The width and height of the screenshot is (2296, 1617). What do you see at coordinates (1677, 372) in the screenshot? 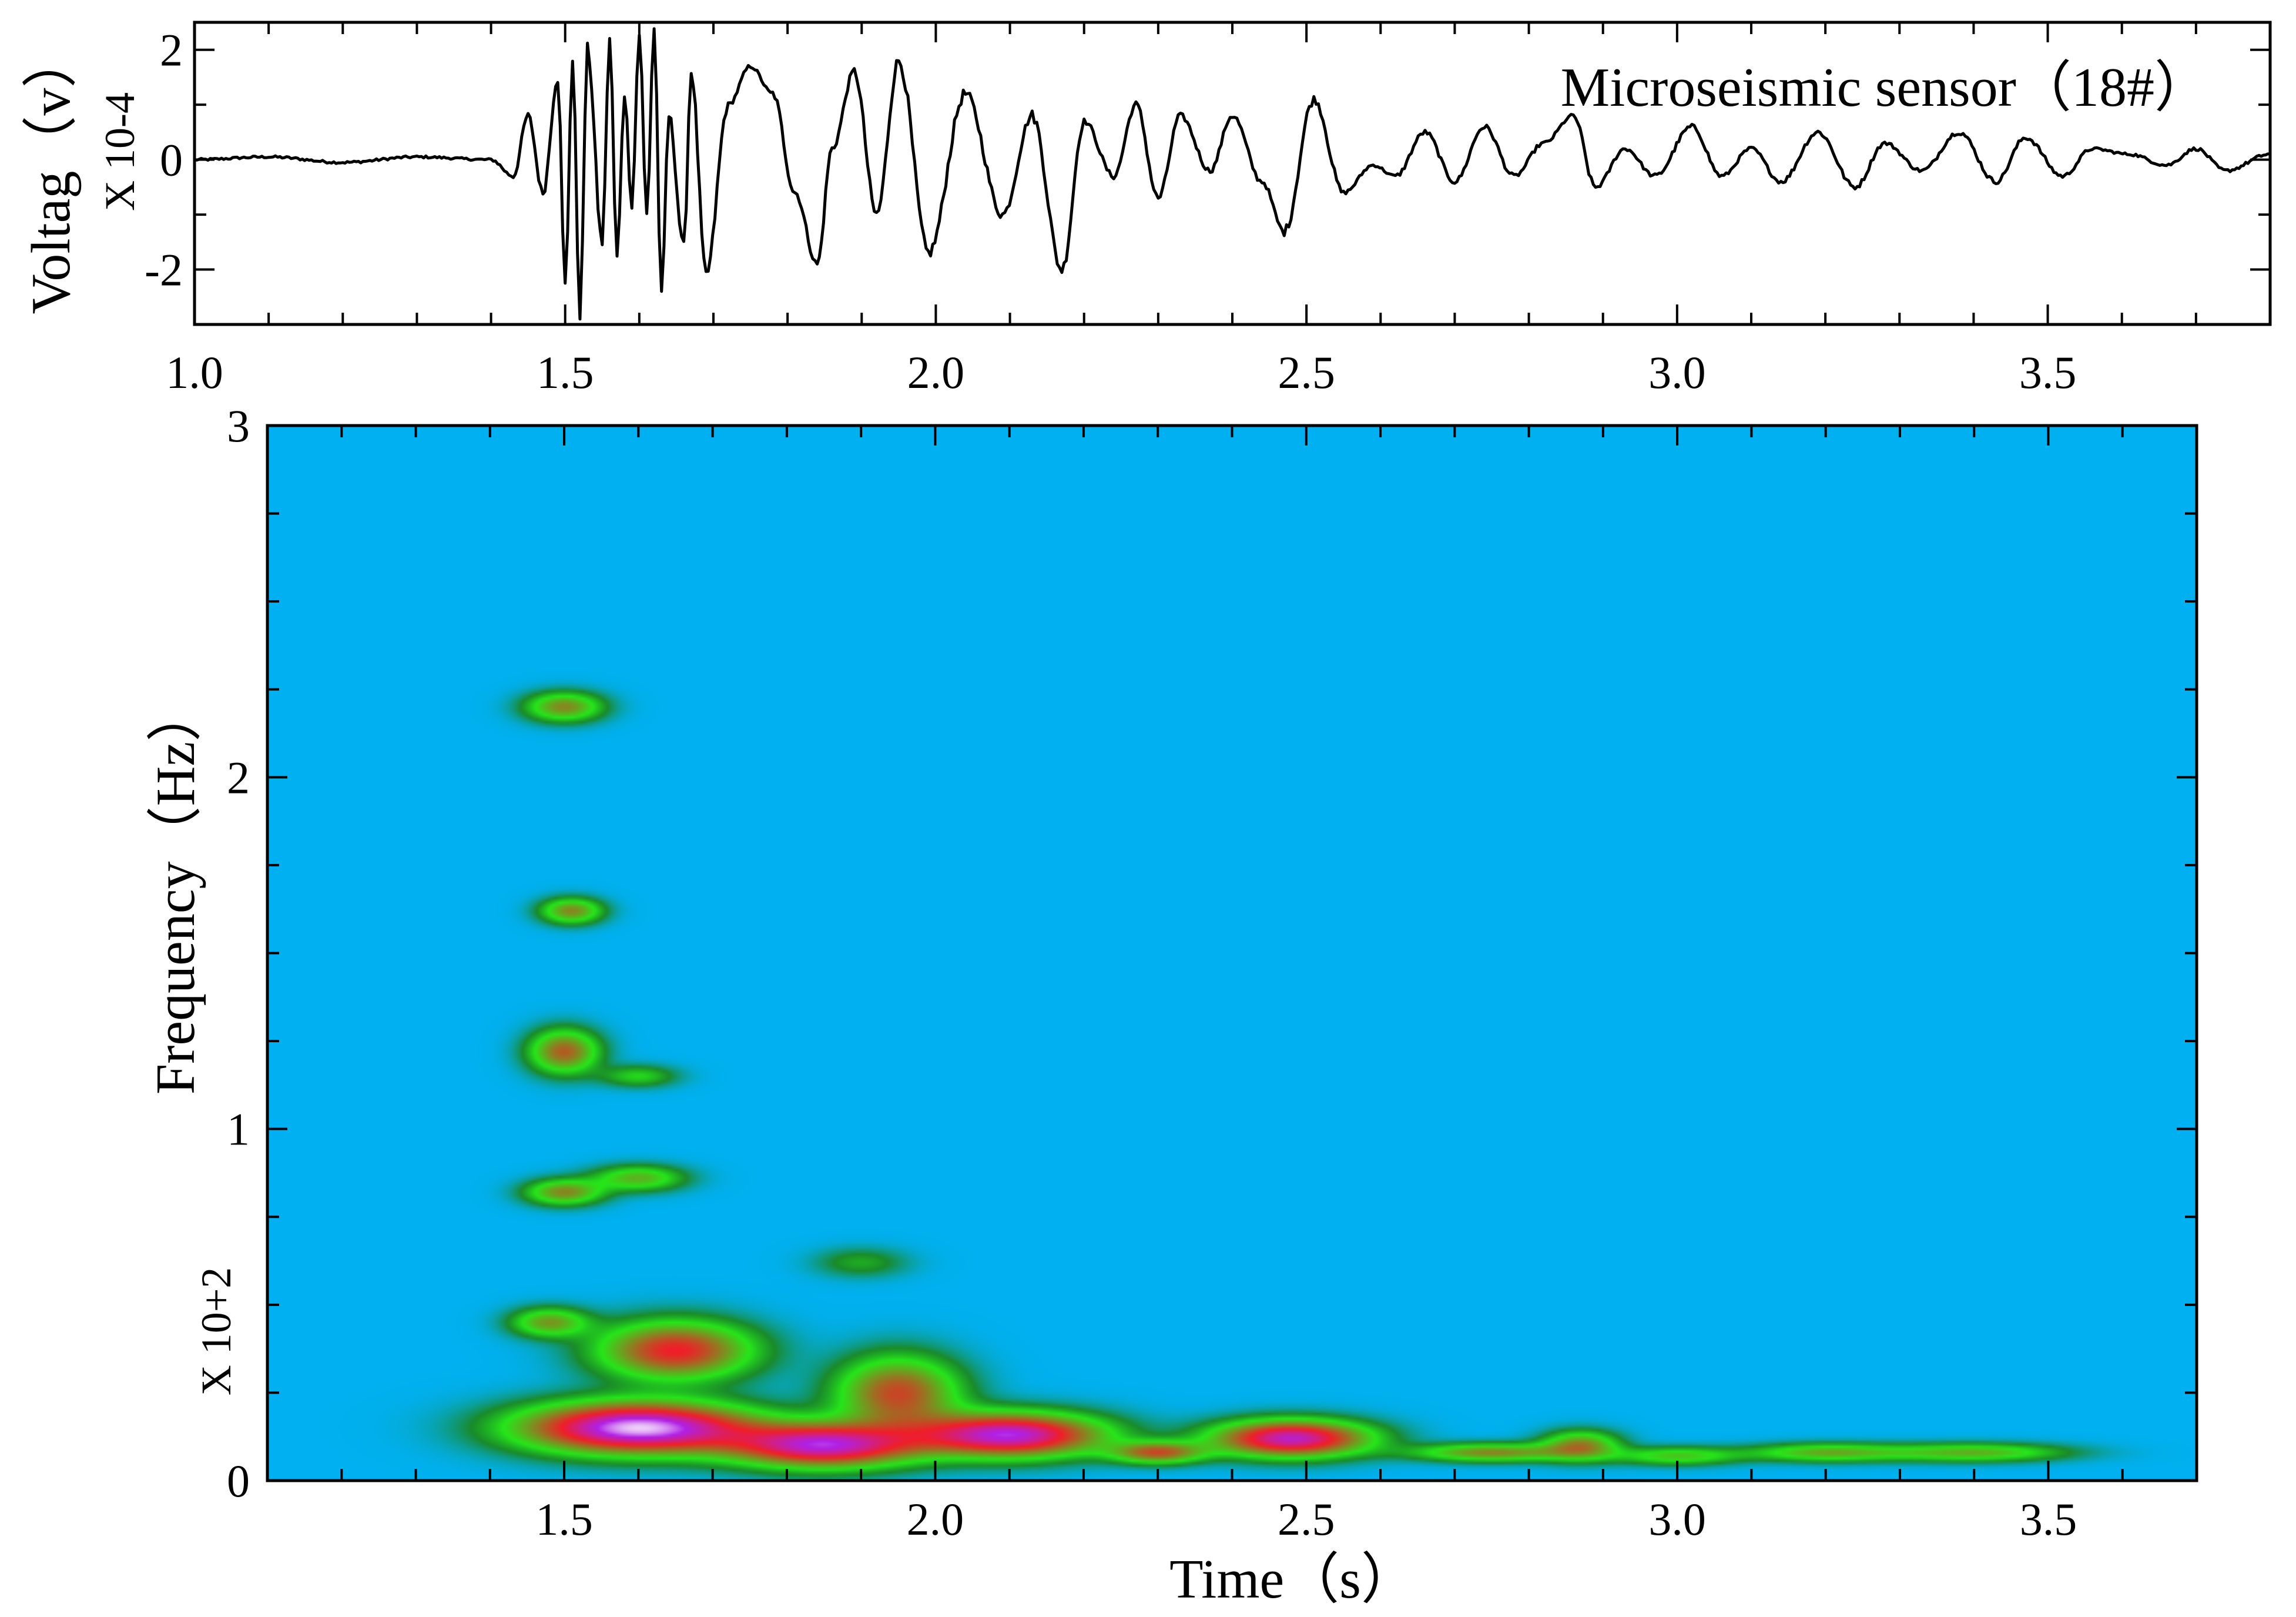
I see `waveform-x-tick-label: 3.0` at bounding box center [1677, 372].